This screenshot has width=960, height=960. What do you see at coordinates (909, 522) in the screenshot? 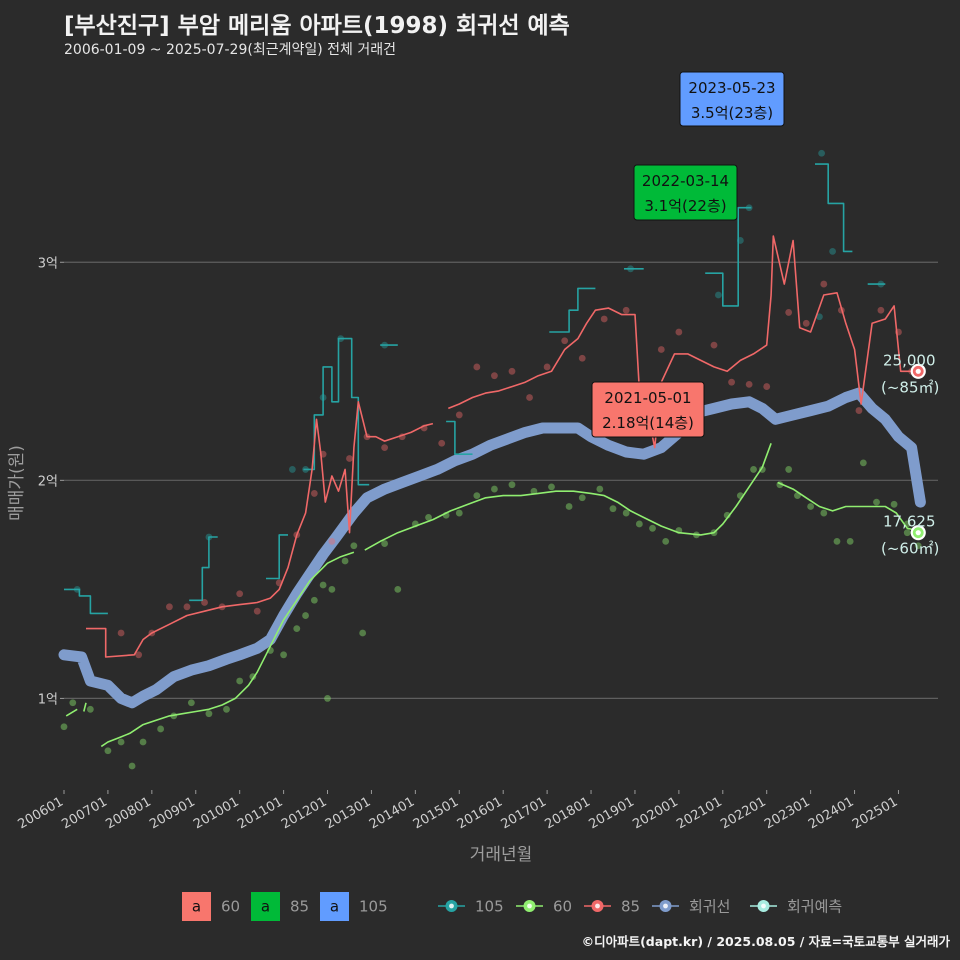
I see `end-label-value: 17,625` at bounding box center [909, 522].